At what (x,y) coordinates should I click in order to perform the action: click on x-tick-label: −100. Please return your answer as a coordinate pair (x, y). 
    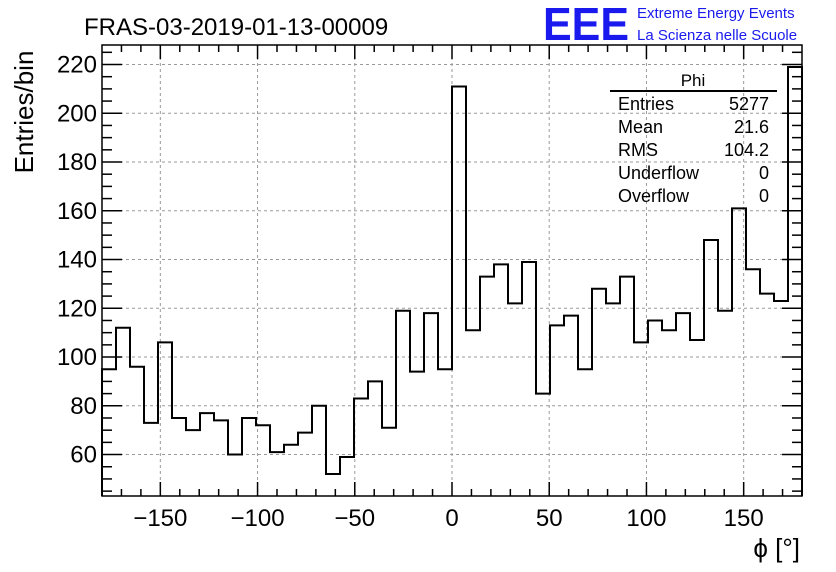
    Looking at the image, I should click on (258, 518).